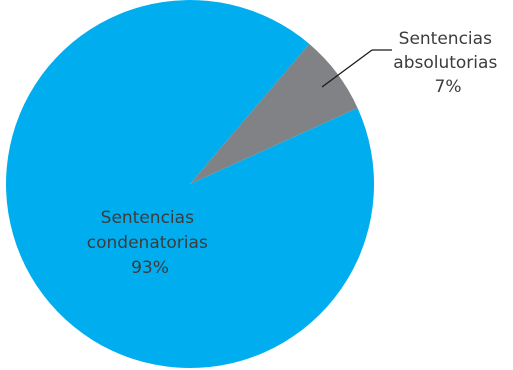 This screenshot has width=513, height=370. Describe the element at coordinates (445, 39) in the screenshot. I see `slice-label-absolutorias-line-1: Sentencias` at that location.